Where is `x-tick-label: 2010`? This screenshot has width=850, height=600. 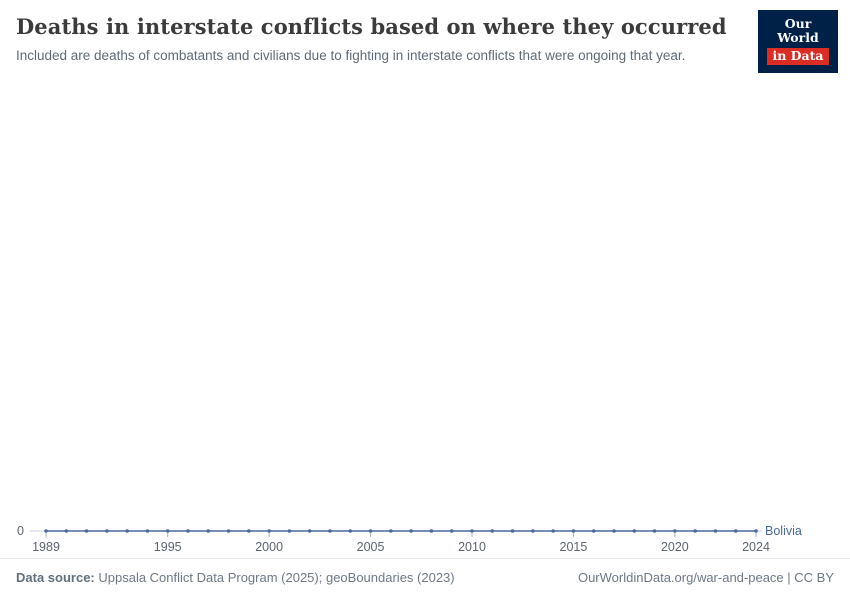 x-tick-label: 2010 is located at coordinates (472, 547).